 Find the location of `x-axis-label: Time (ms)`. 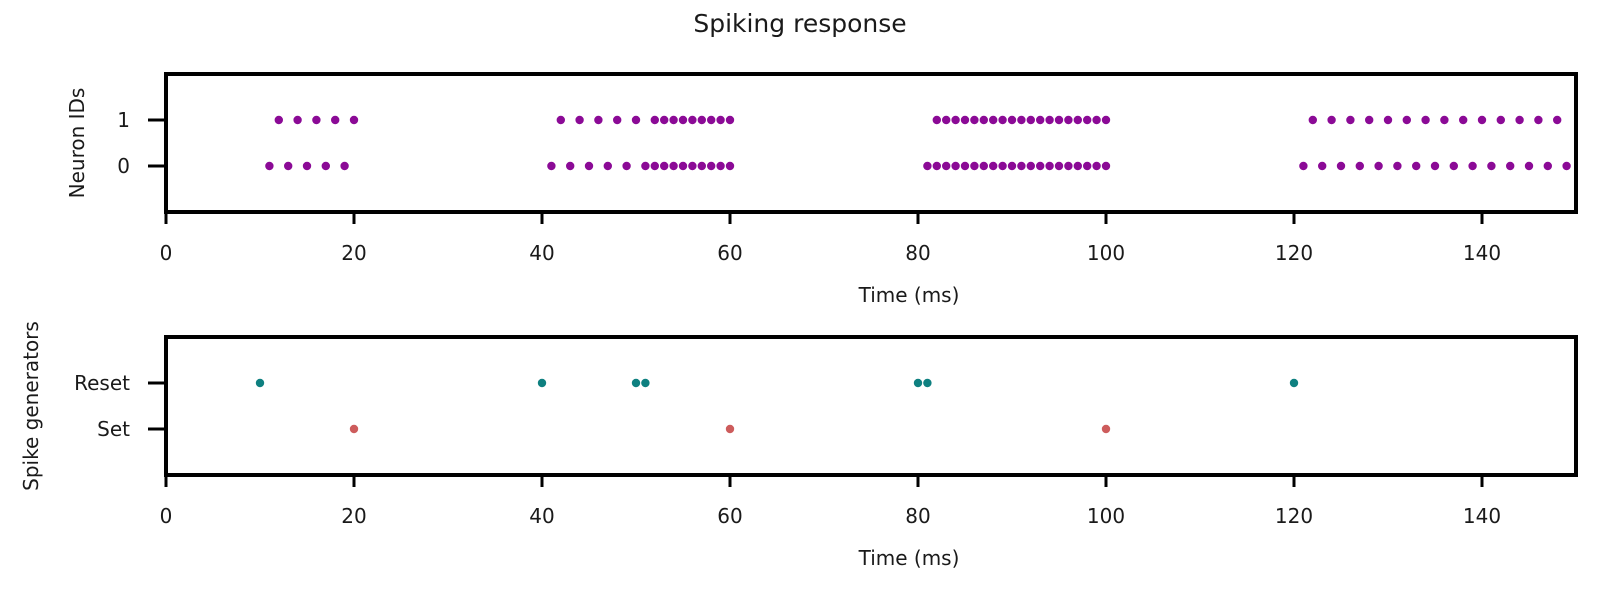

x-axis-label: Time (ms) is located at coordinates (909, 295).